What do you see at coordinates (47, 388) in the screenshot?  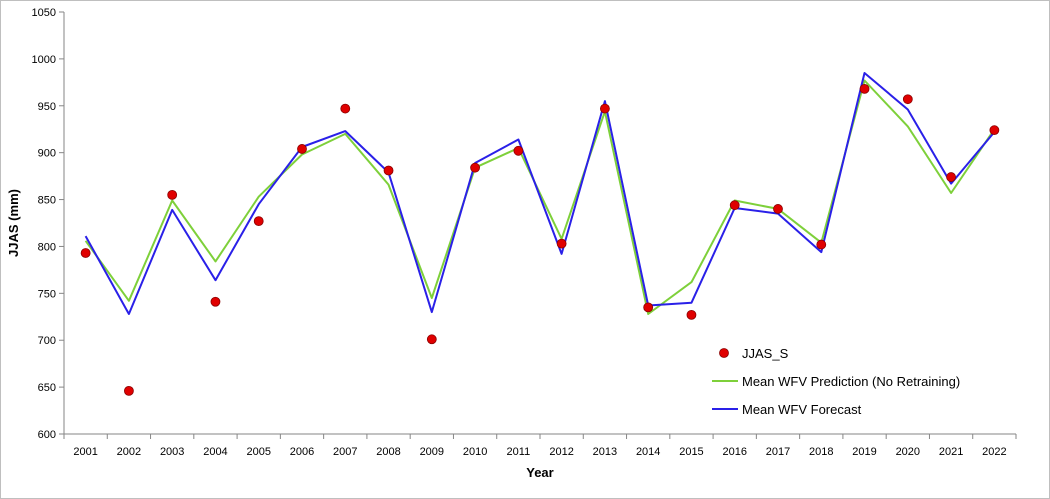 I see `y-tick-label: 650` at bounding box center [47, 388].